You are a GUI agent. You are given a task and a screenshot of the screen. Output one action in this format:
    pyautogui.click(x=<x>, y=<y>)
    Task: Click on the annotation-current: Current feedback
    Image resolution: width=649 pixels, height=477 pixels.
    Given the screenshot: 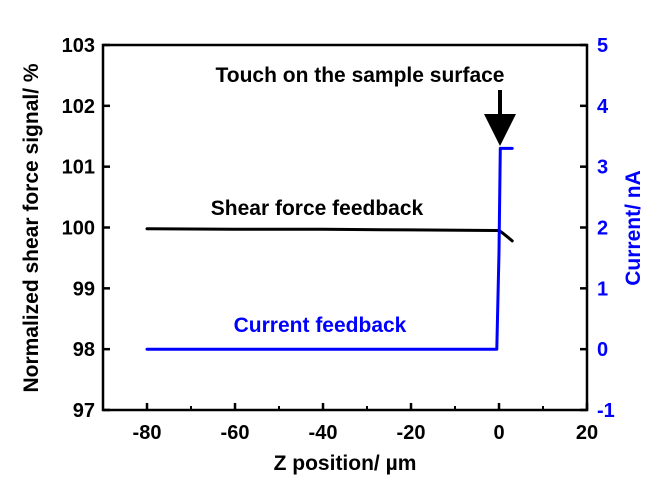 What is the action you would take?
    pyautogui.click(x=320, y=325)
    